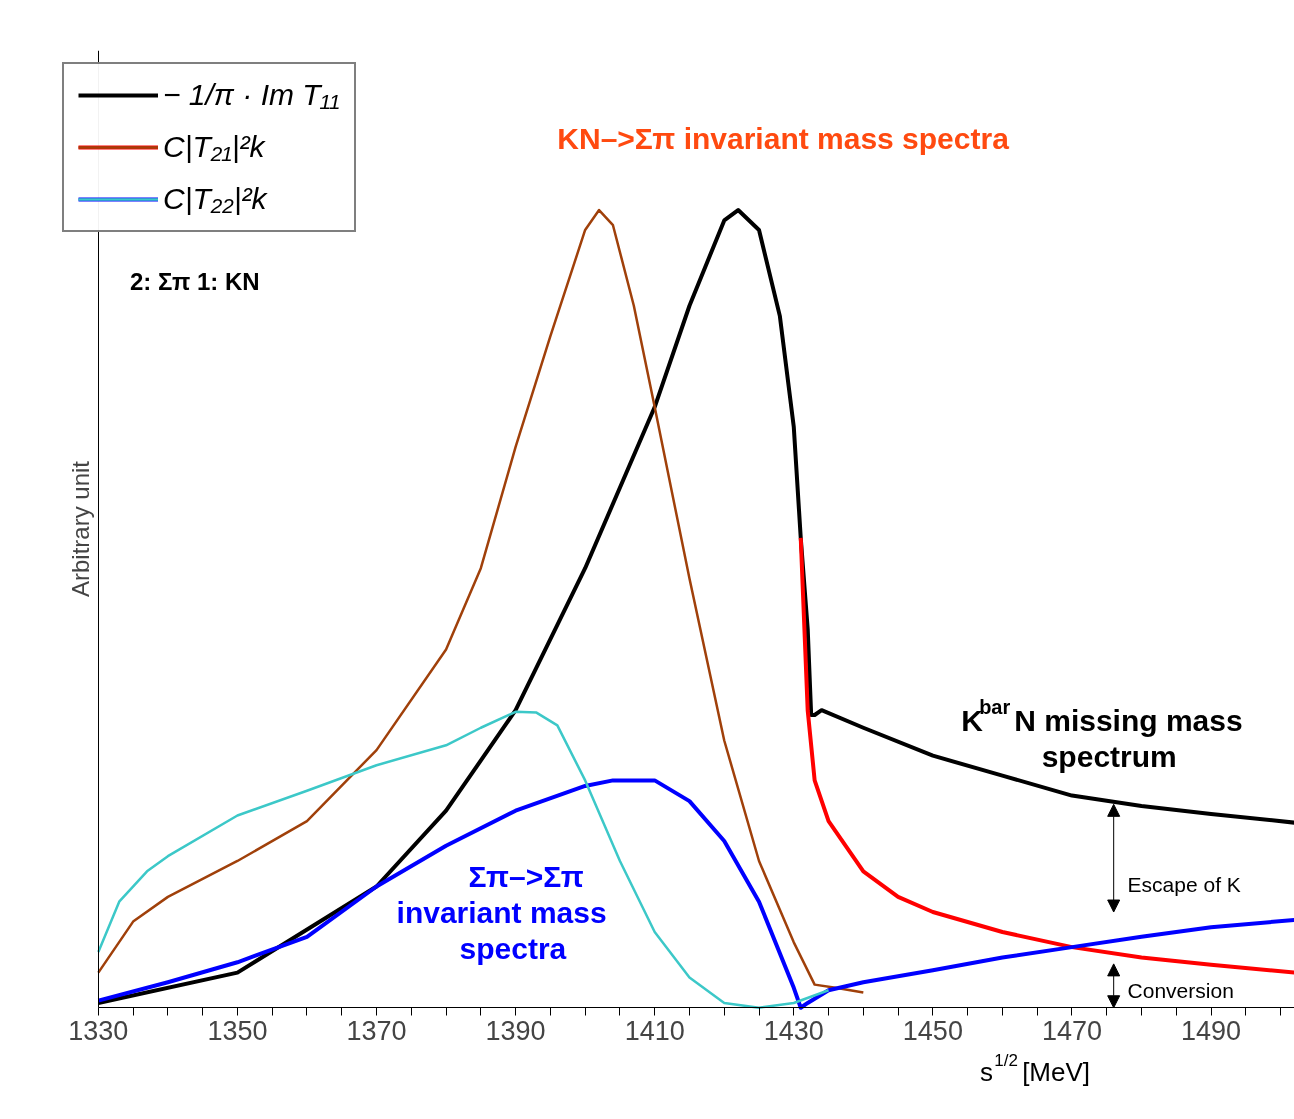  What do you see at coordinates (932, 1030) in the screenshot?
I see `x-tick-label: 1450` at bounding box center [932, 1030].